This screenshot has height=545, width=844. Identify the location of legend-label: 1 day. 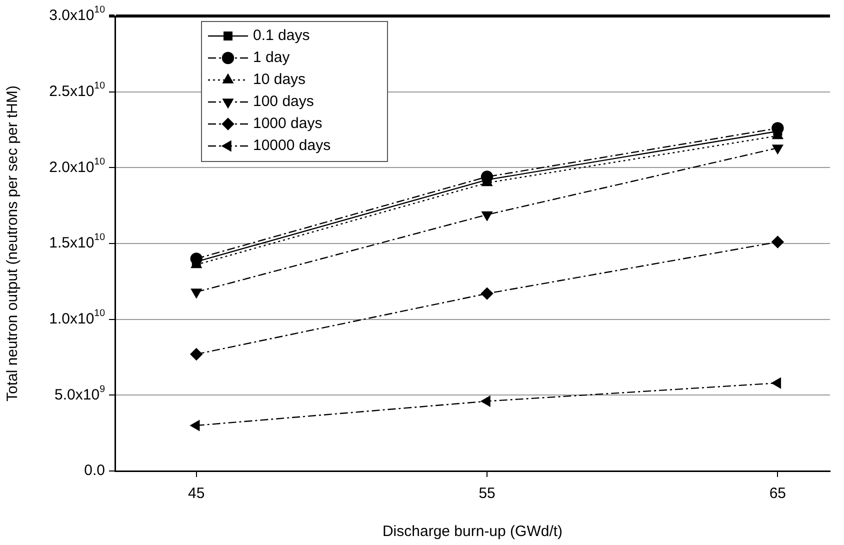
(271, 57).